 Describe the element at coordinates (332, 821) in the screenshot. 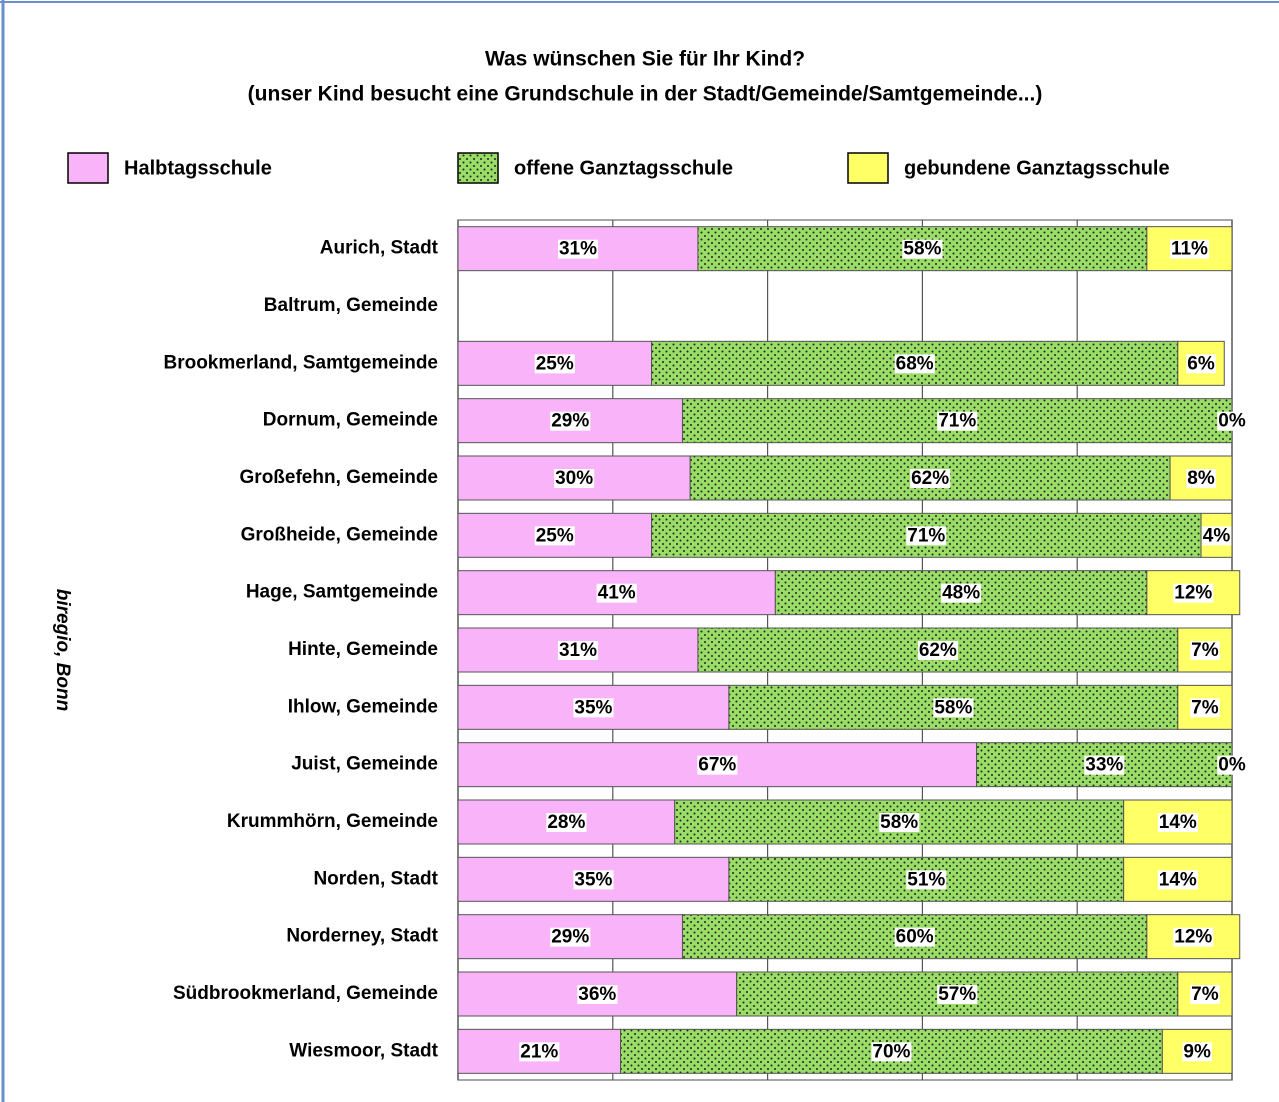

I see `category-label: Krummhörn, Gemeinde` at that location.